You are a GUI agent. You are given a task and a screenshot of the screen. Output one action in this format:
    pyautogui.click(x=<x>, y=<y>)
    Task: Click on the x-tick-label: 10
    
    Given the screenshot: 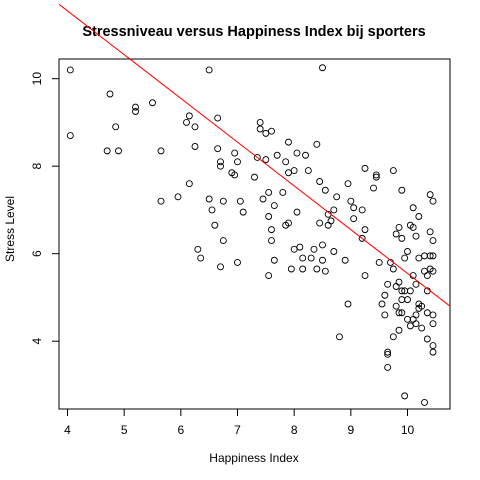 What is the action you would take?
    pyautogui.click(x=408, y=430)
    